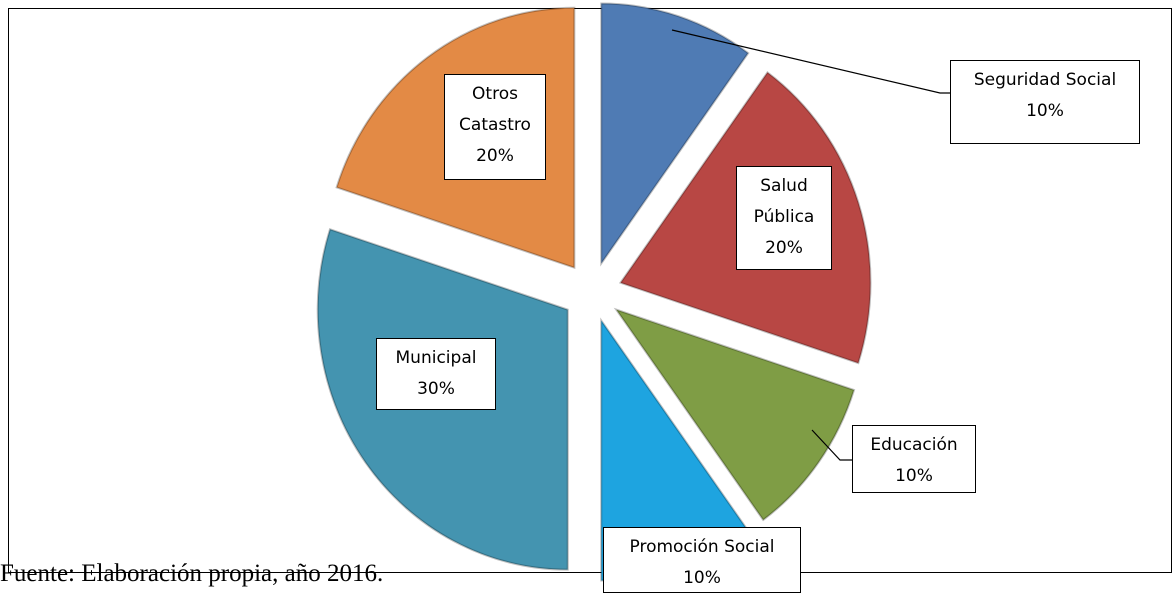 The image size is (1174, 594). I want to click on category-label: Seguridad Social, so click(1045, 80).